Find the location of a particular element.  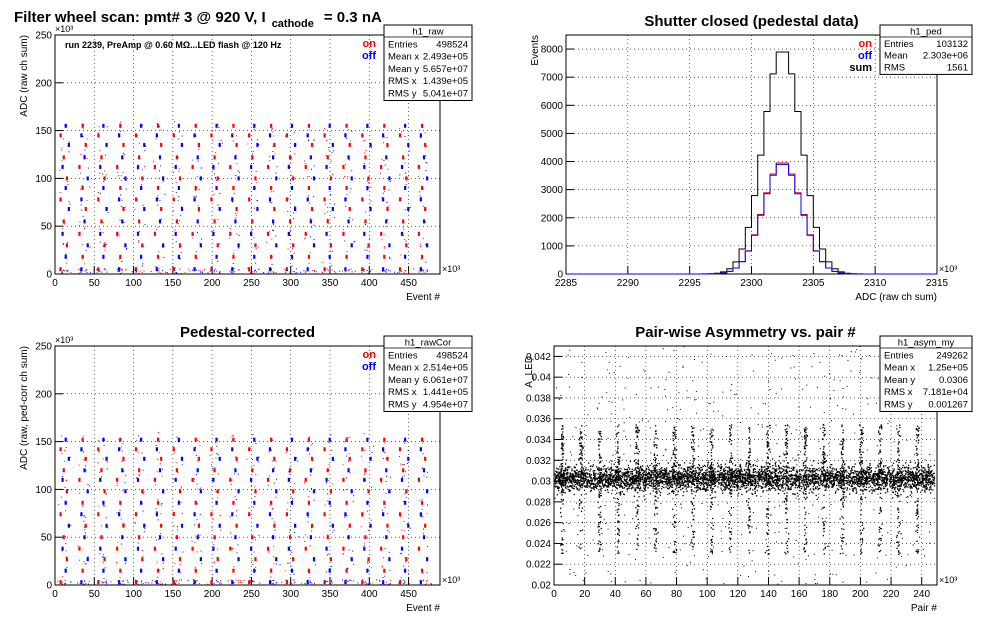

canvas-title-subscript: cathode is located at coordinates (293, 24).